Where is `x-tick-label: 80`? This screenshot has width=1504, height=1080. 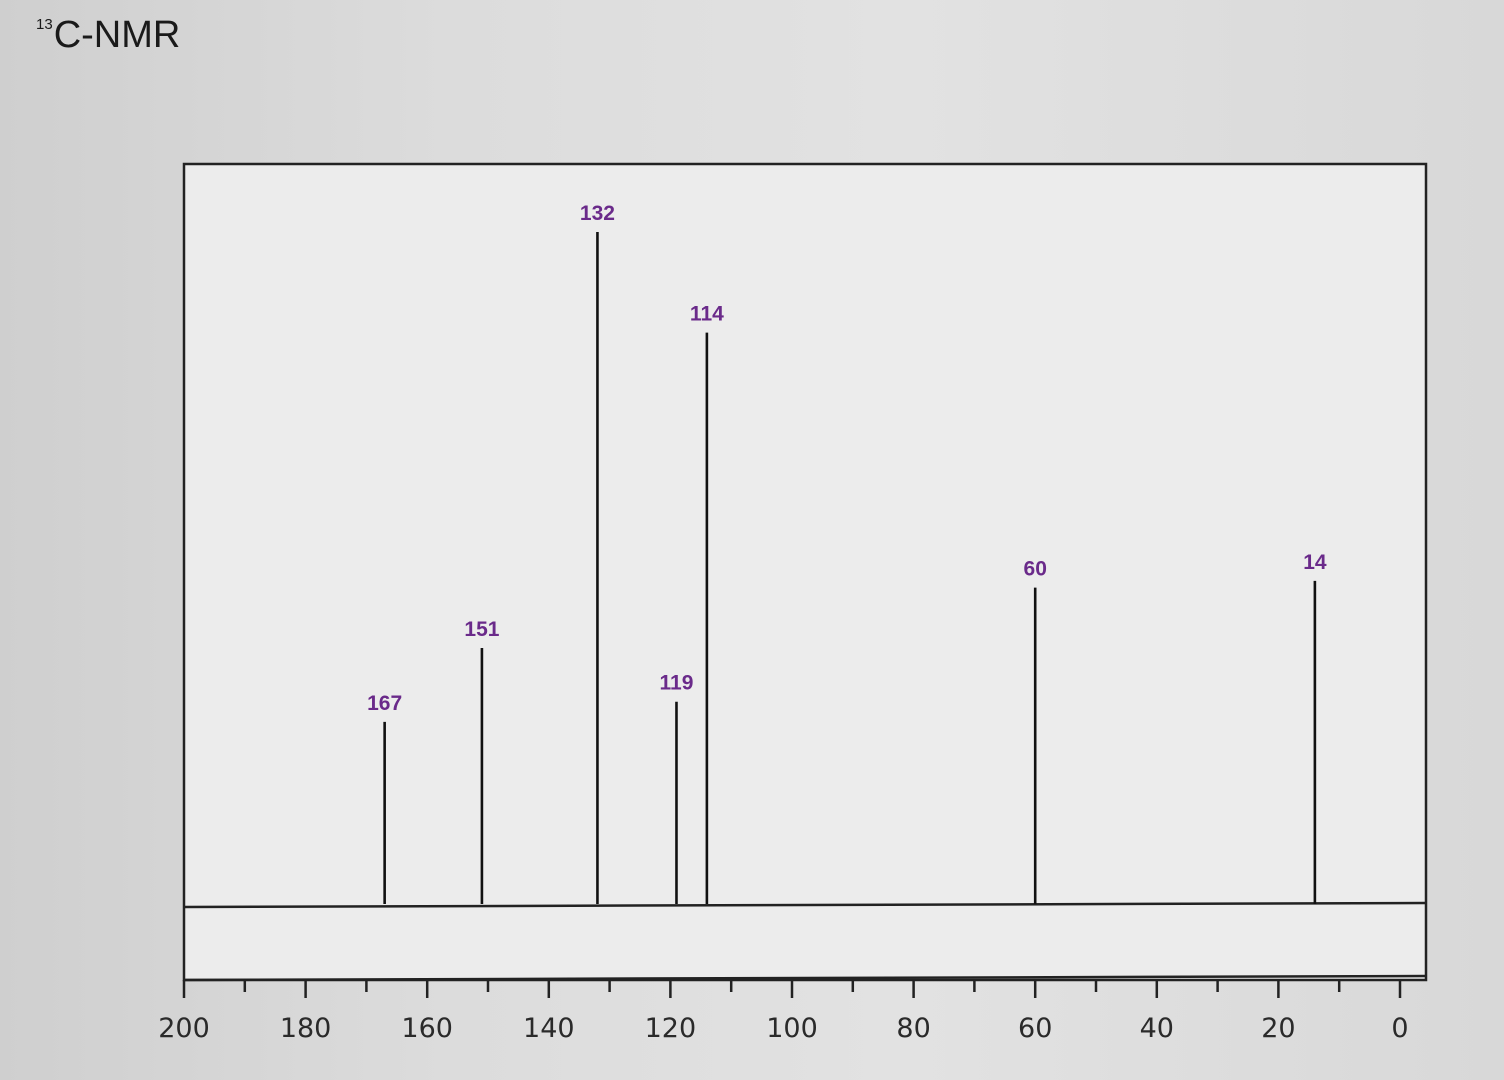
x-tick-label: 80 is located at coordinates (913, 1028).